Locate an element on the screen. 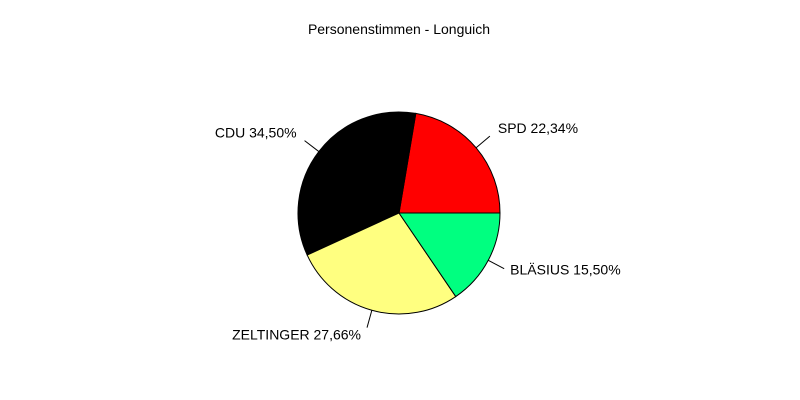  leader-lines is located at coordinates (404, 231).